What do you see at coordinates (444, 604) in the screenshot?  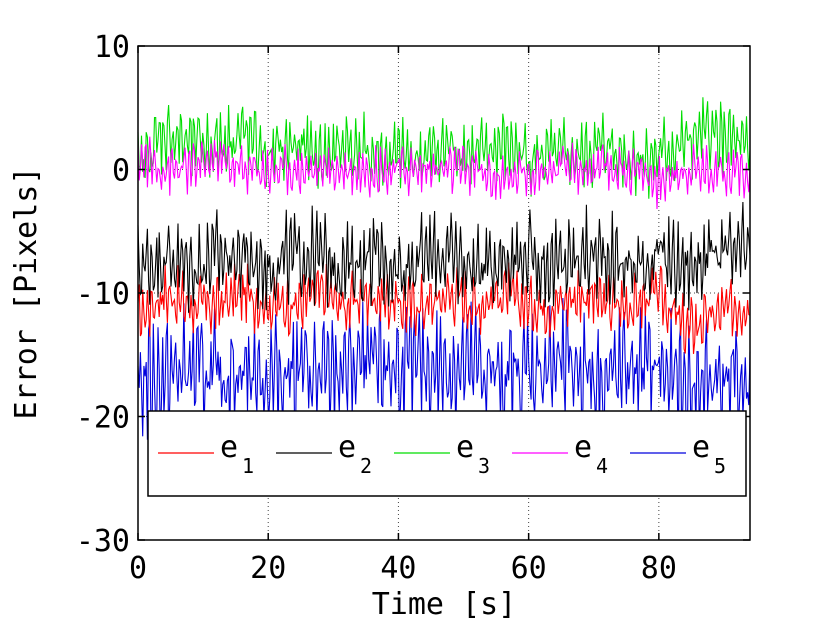 I see `x-axis-title: Time [s]` at bounding box center [444, 604].